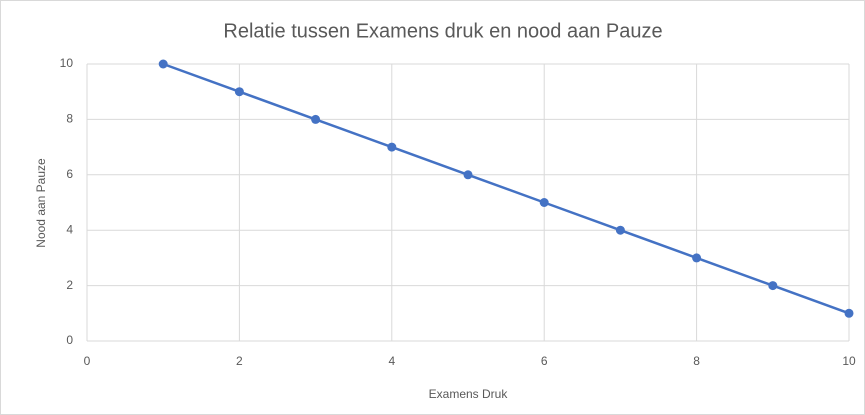 The width and height of the screenshot is (865, 415). What do you see at coordinates (67, 63) in the screenshot?
I see `y-tick-label: 10` at bounding box center [67, 63].